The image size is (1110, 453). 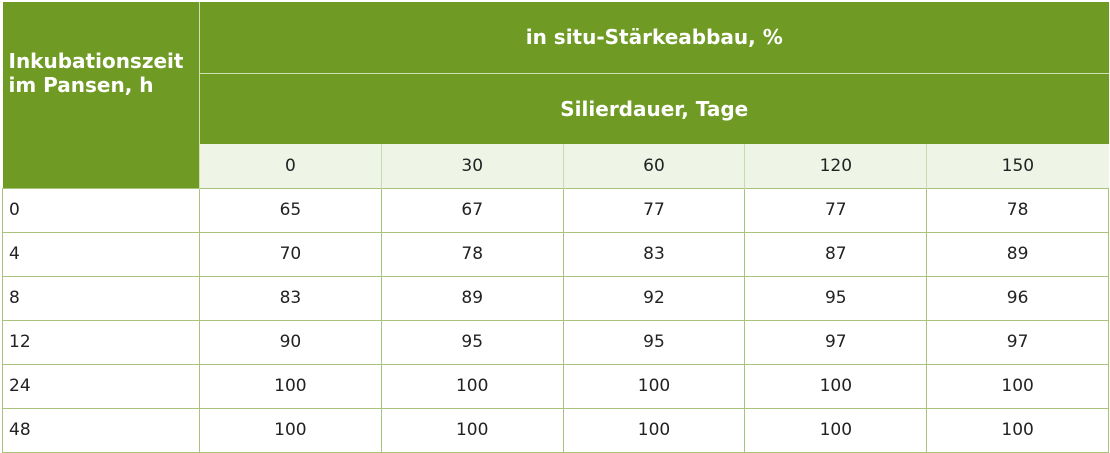 I want to click on day-header: 120, so click(x=835, y=166).